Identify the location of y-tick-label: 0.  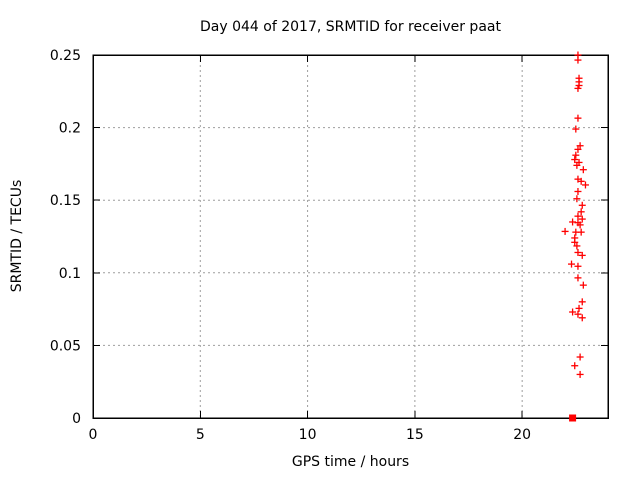
(76, 419).